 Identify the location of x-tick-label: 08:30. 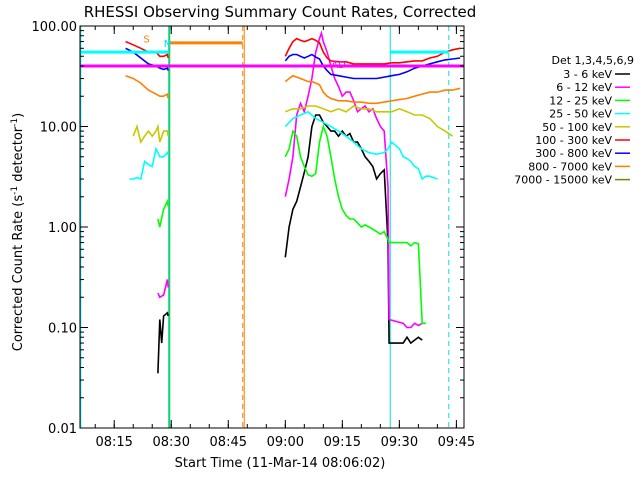
(171, 442).